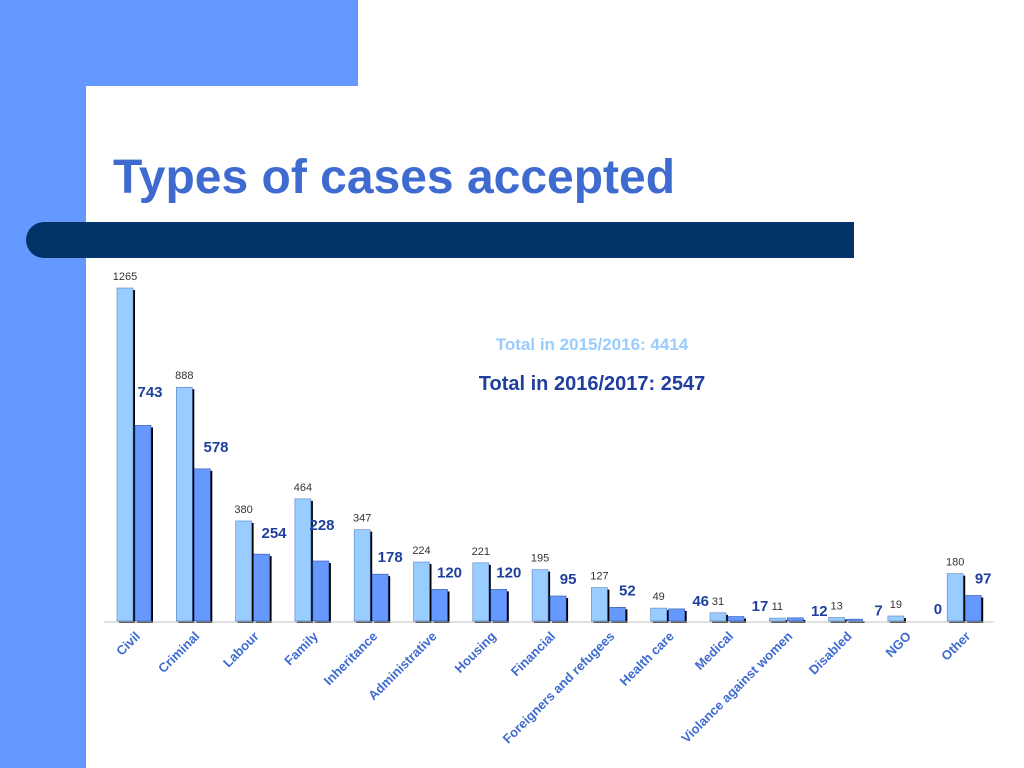  What do you see at coordinates (449, 572) in the screenshot?
I see `value-label-2016-5: 120` at bounding box center [449, 572].